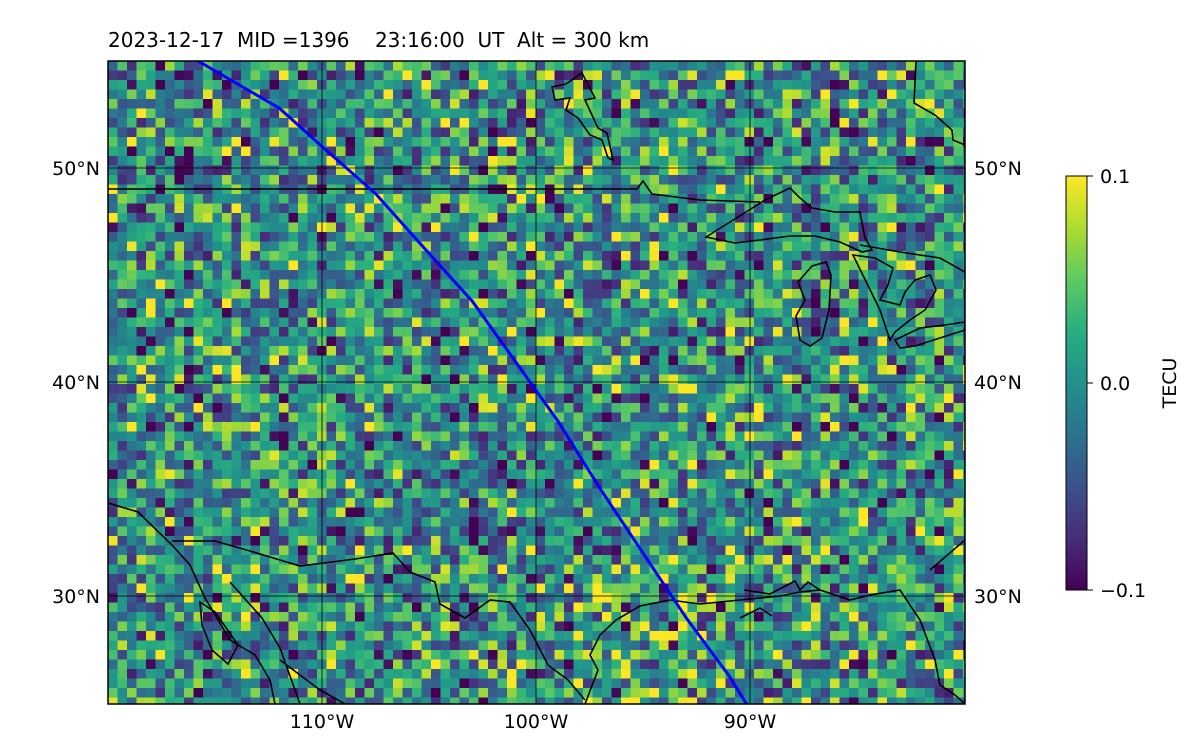 Image resolution: width=1200 pixels, height=750 pixels. Describe the element at coordinates (322, 722) in the screenshot. I see `lon-label-110w: 110°W` at that location.